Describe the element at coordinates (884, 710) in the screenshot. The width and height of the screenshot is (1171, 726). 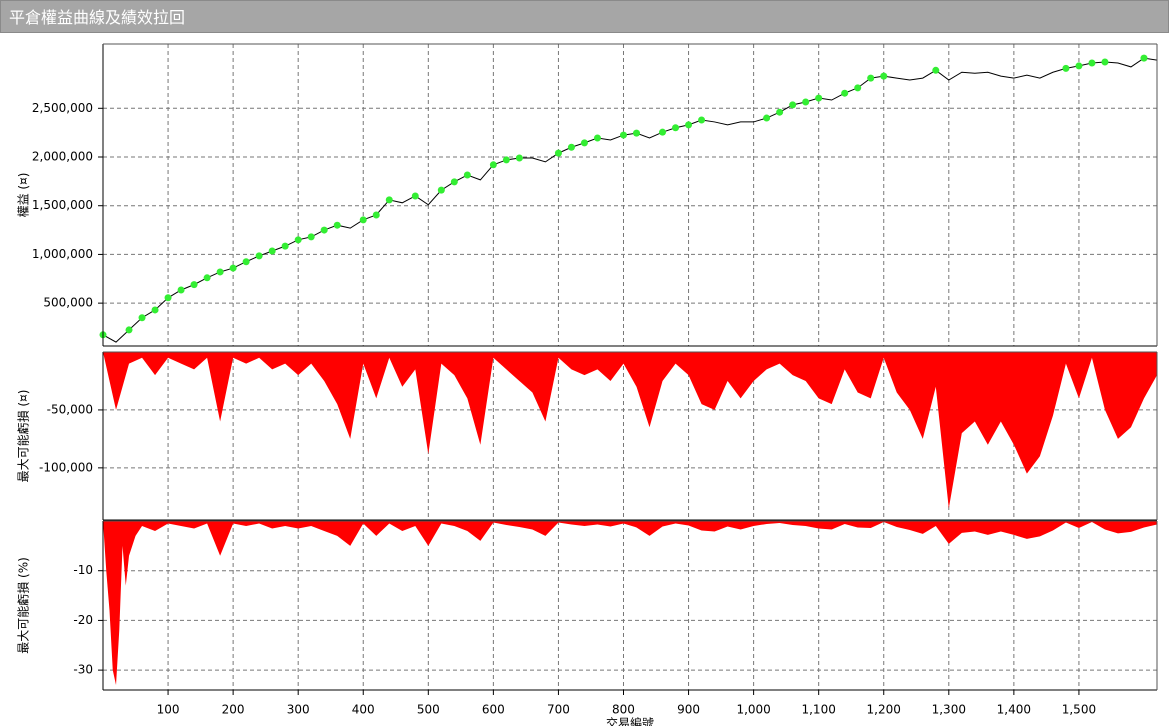
I see `x-tick-label: 1,200` at that location.